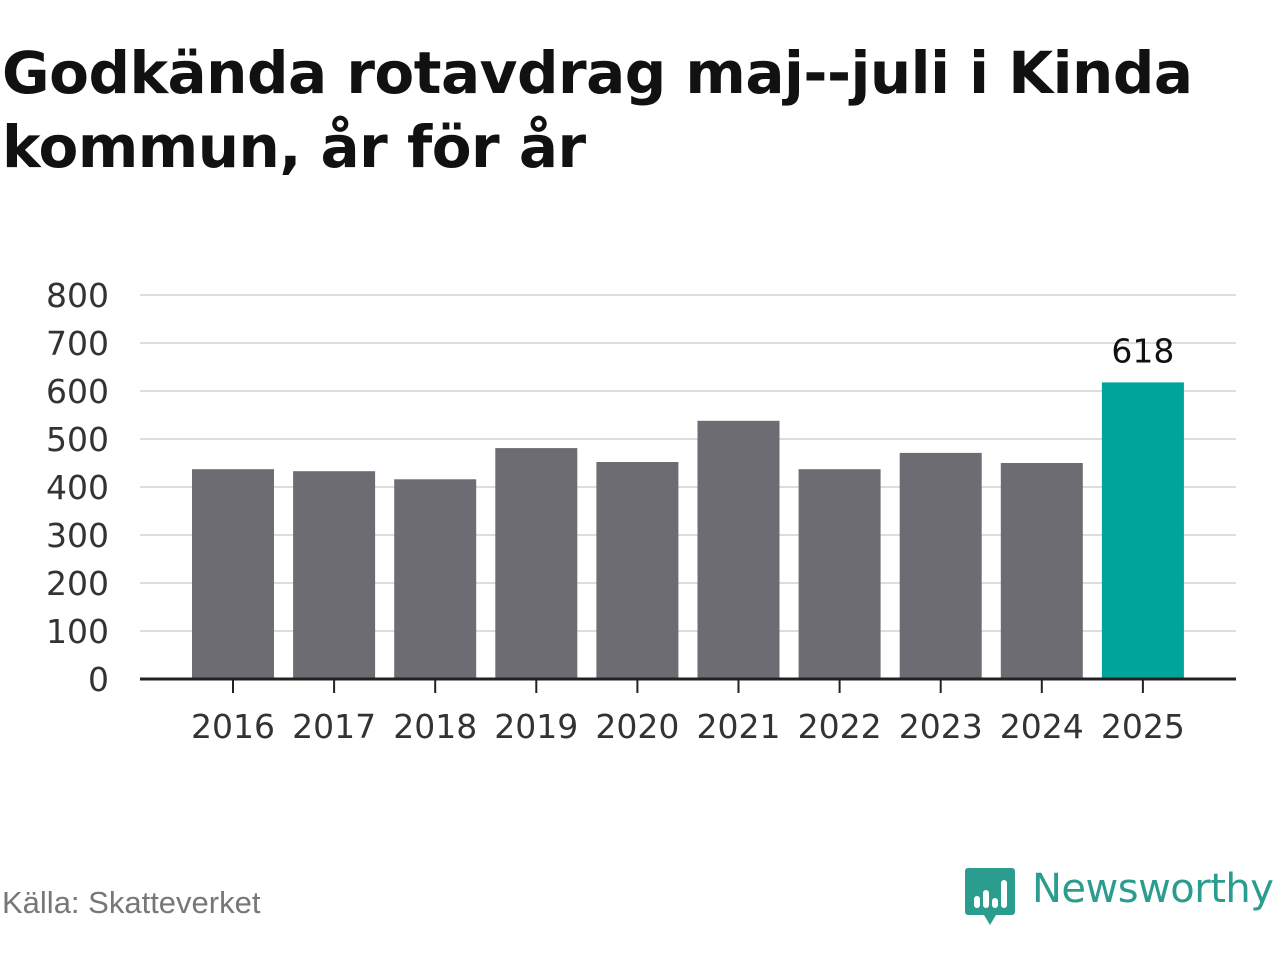 The height and width of the screenshot is (960, 1280). Describe the element at coordinates (77, 343) in the screenshot. I see `y-tick-label: 700` at that location.